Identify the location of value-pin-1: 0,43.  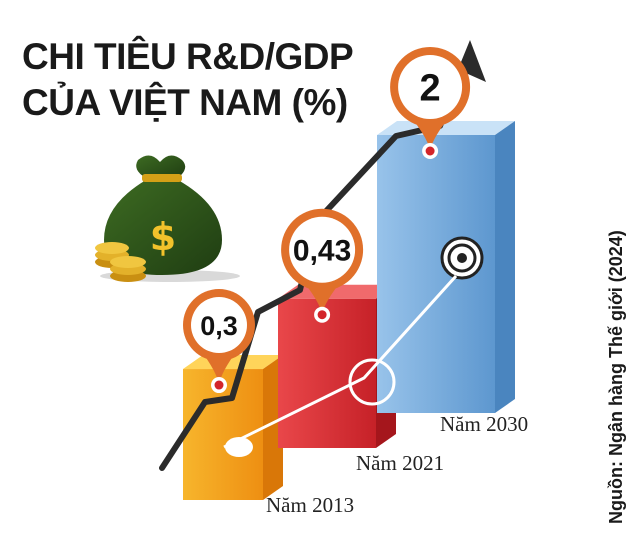
(322, 265).